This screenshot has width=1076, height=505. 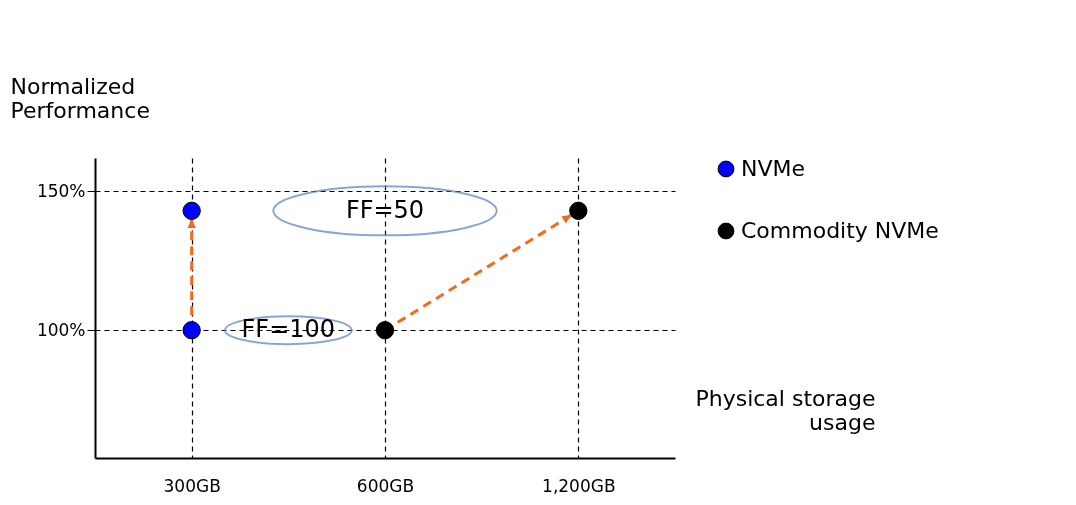 What do you see at coordinates (385, 485) in the screenshot?
I see `x-tick-label: 600GB` at bounding box center [385, 485].